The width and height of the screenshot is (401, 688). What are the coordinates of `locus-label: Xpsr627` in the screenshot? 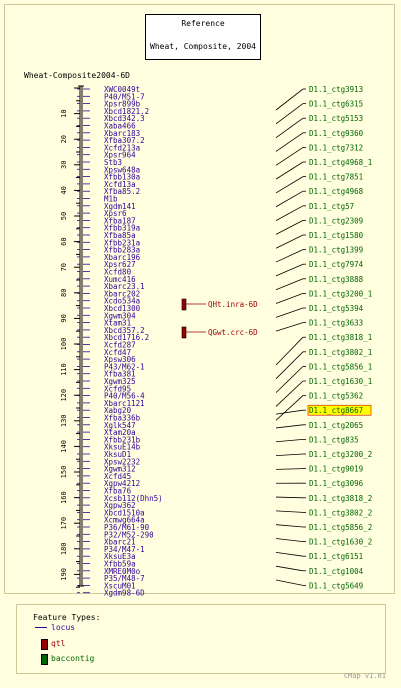 It's located at (120, 264).